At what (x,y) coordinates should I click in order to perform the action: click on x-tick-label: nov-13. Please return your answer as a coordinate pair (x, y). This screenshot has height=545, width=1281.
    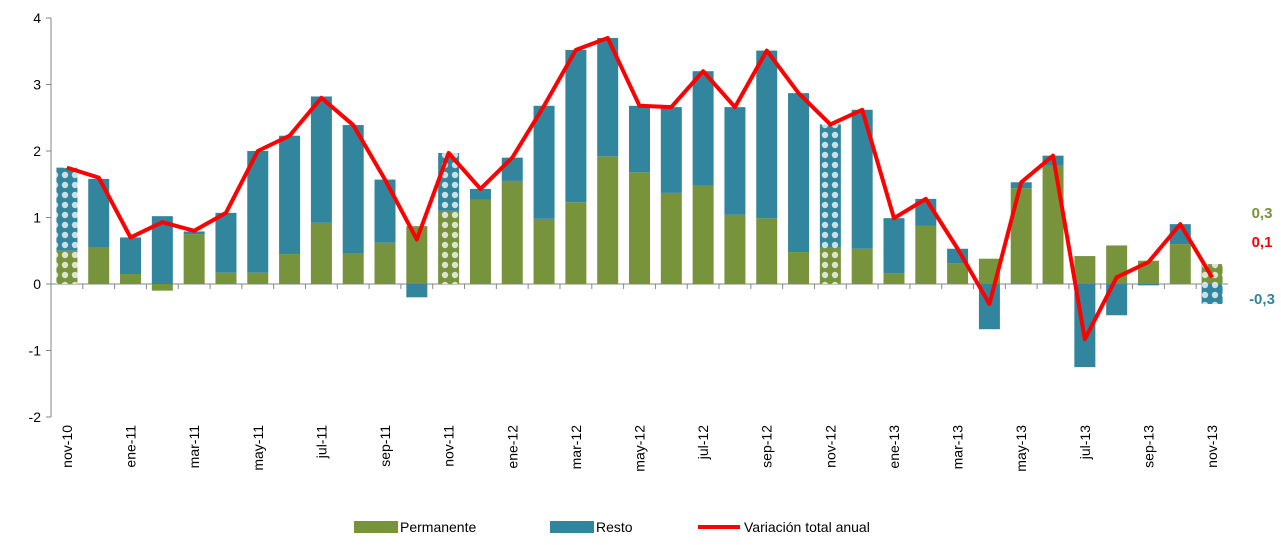
    Looking at the image, I should click on (1212, 446).